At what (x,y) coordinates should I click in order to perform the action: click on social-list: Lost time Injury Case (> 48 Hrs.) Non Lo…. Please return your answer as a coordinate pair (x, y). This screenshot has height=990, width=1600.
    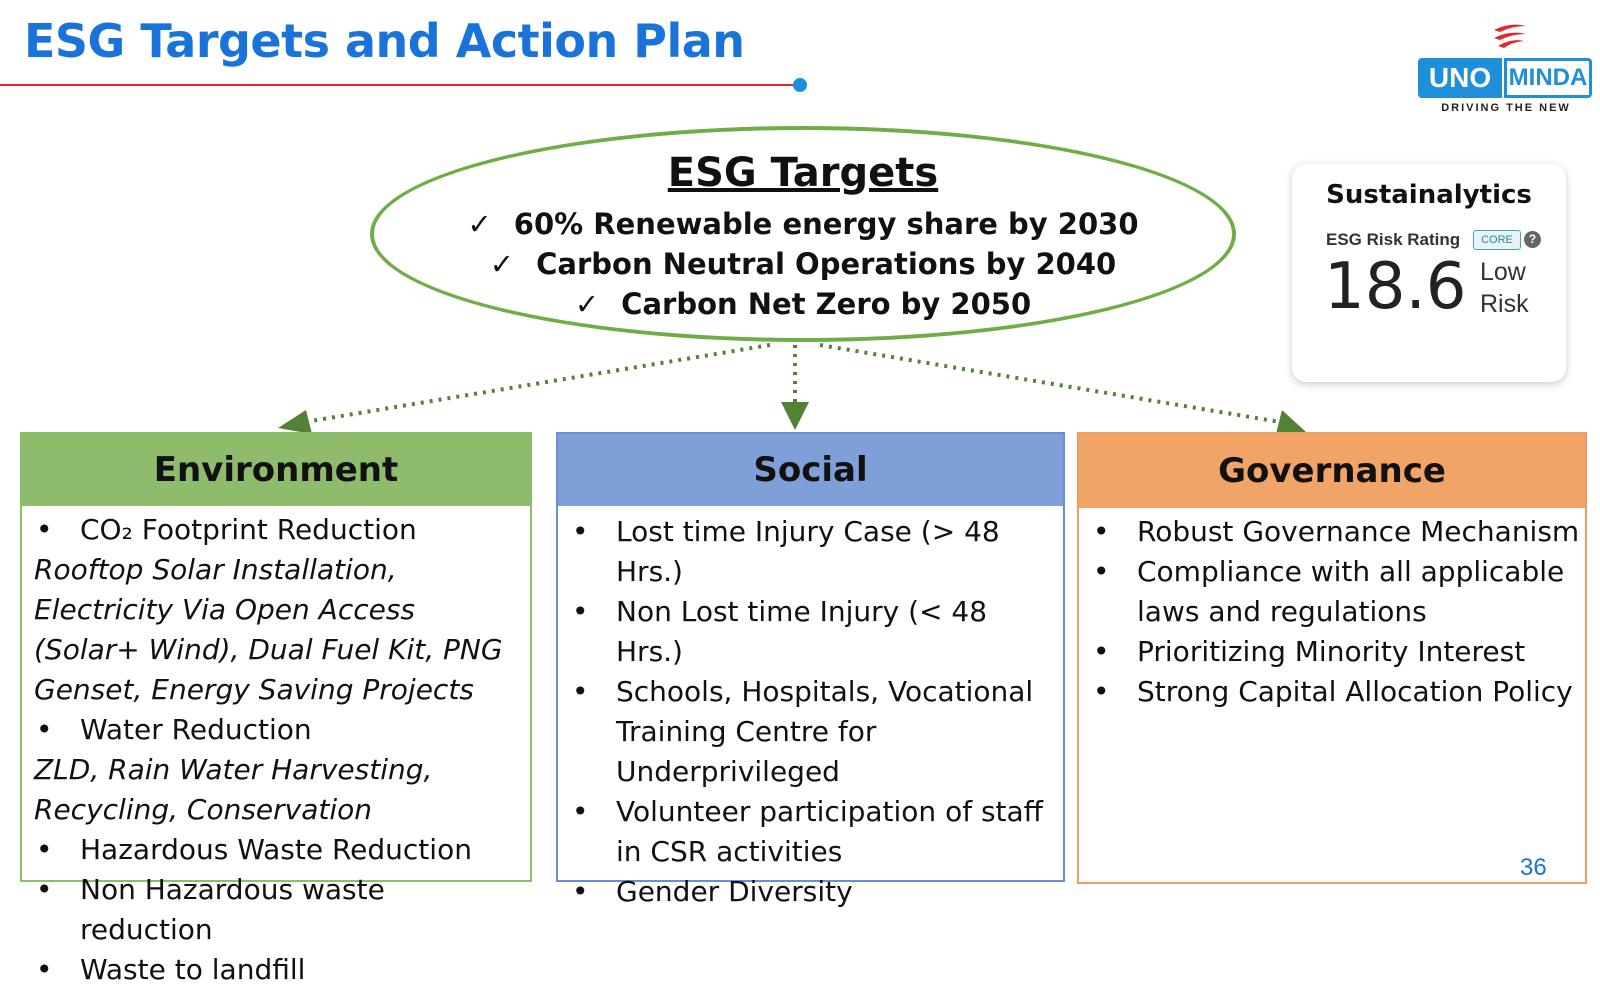
    Looking at the image, I should click on (814, 712).